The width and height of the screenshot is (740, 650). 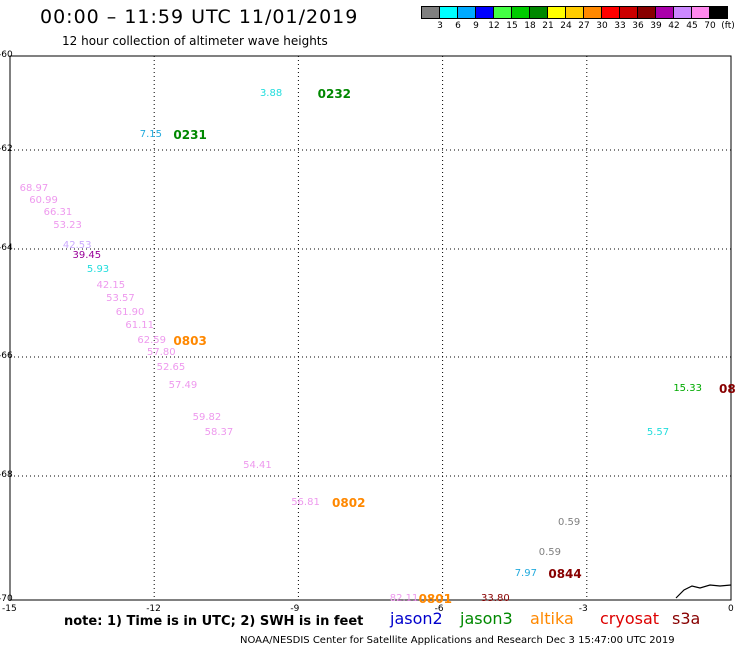 What do you see at coordinates (566, 26) in the screenshot?
I see `legend-label: 24` at bounding box center [566, 26].